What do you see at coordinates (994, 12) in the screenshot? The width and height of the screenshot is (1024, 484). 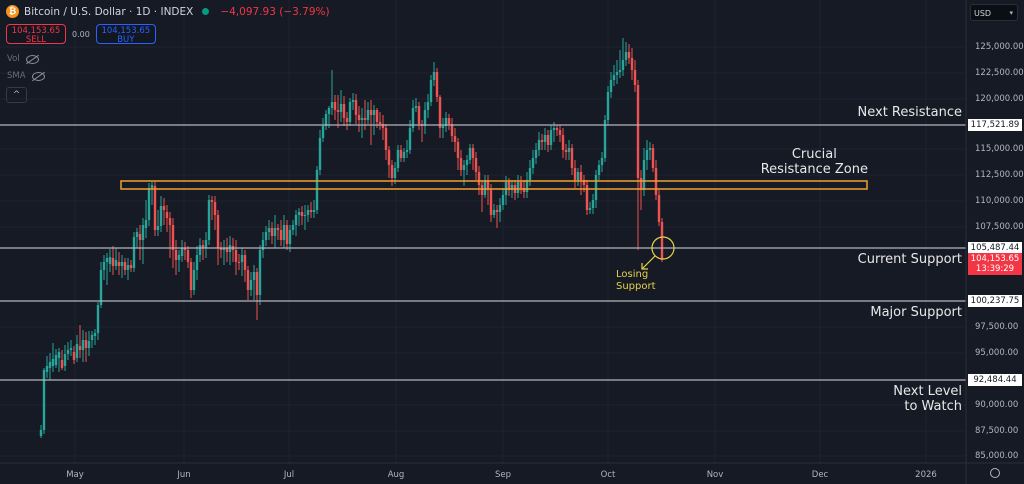 I see `currency-select: USD ▾` at bounding box center [994, 12].